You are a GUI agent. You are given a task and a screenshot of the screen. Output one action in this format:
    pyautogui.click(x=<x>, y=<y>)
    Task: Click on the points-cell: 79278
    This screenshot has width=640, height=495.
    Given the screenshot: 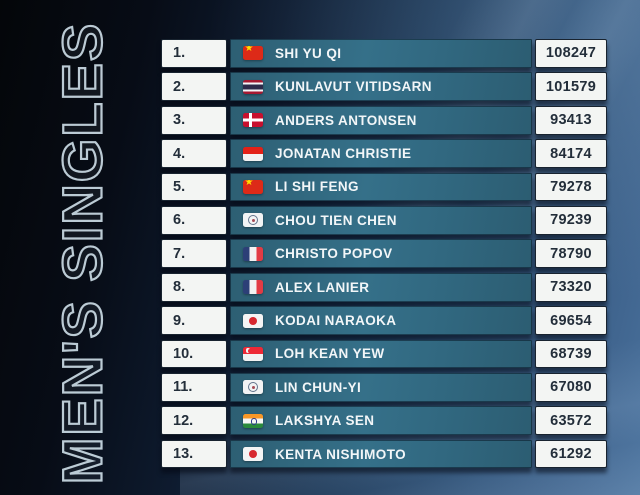 What is the action you would take?
    pyautogui.click(x=571, y=187)
    